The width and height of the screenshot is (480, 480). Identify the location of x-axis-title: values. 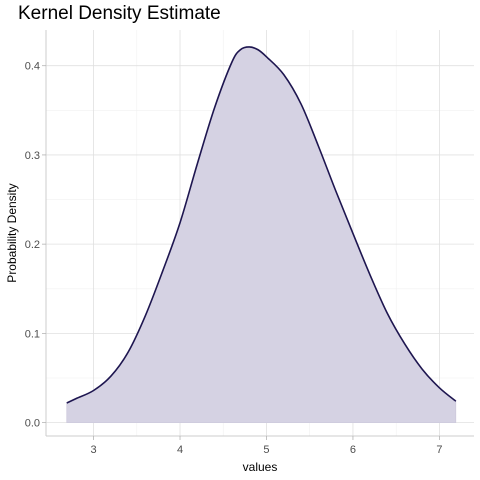
(260, 467).